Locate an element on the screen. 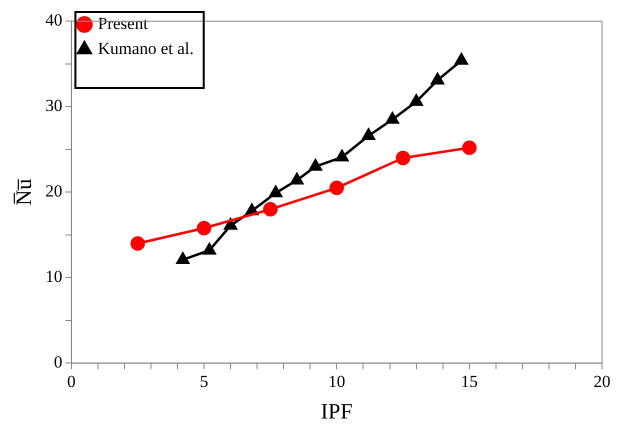 The width and height of the screenshot is (622, 438). x-tick-label: 10 is located at coordinates (337, 381).